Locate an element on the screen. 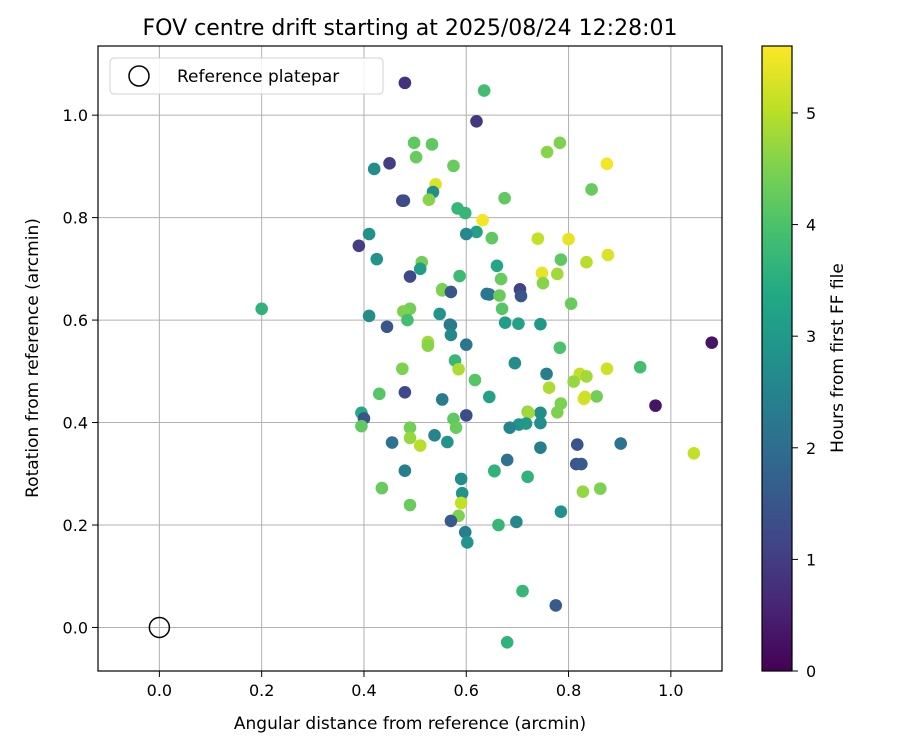 The height and width of the screenshot is (750, 900). x-tick-label: 0.0 is located at coordinates (159, 690).